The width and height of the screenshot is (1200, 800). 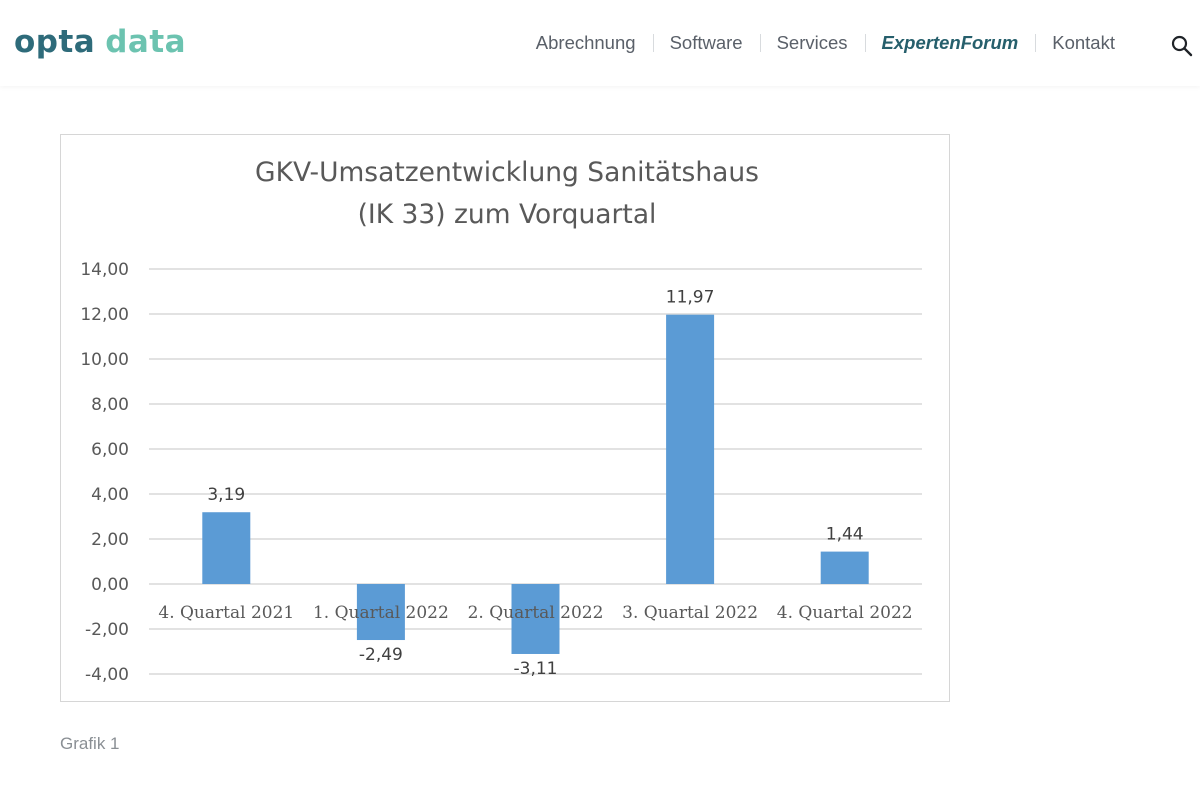 I want to click on y-tick-label: -2,00, so click(x=107, y=630).